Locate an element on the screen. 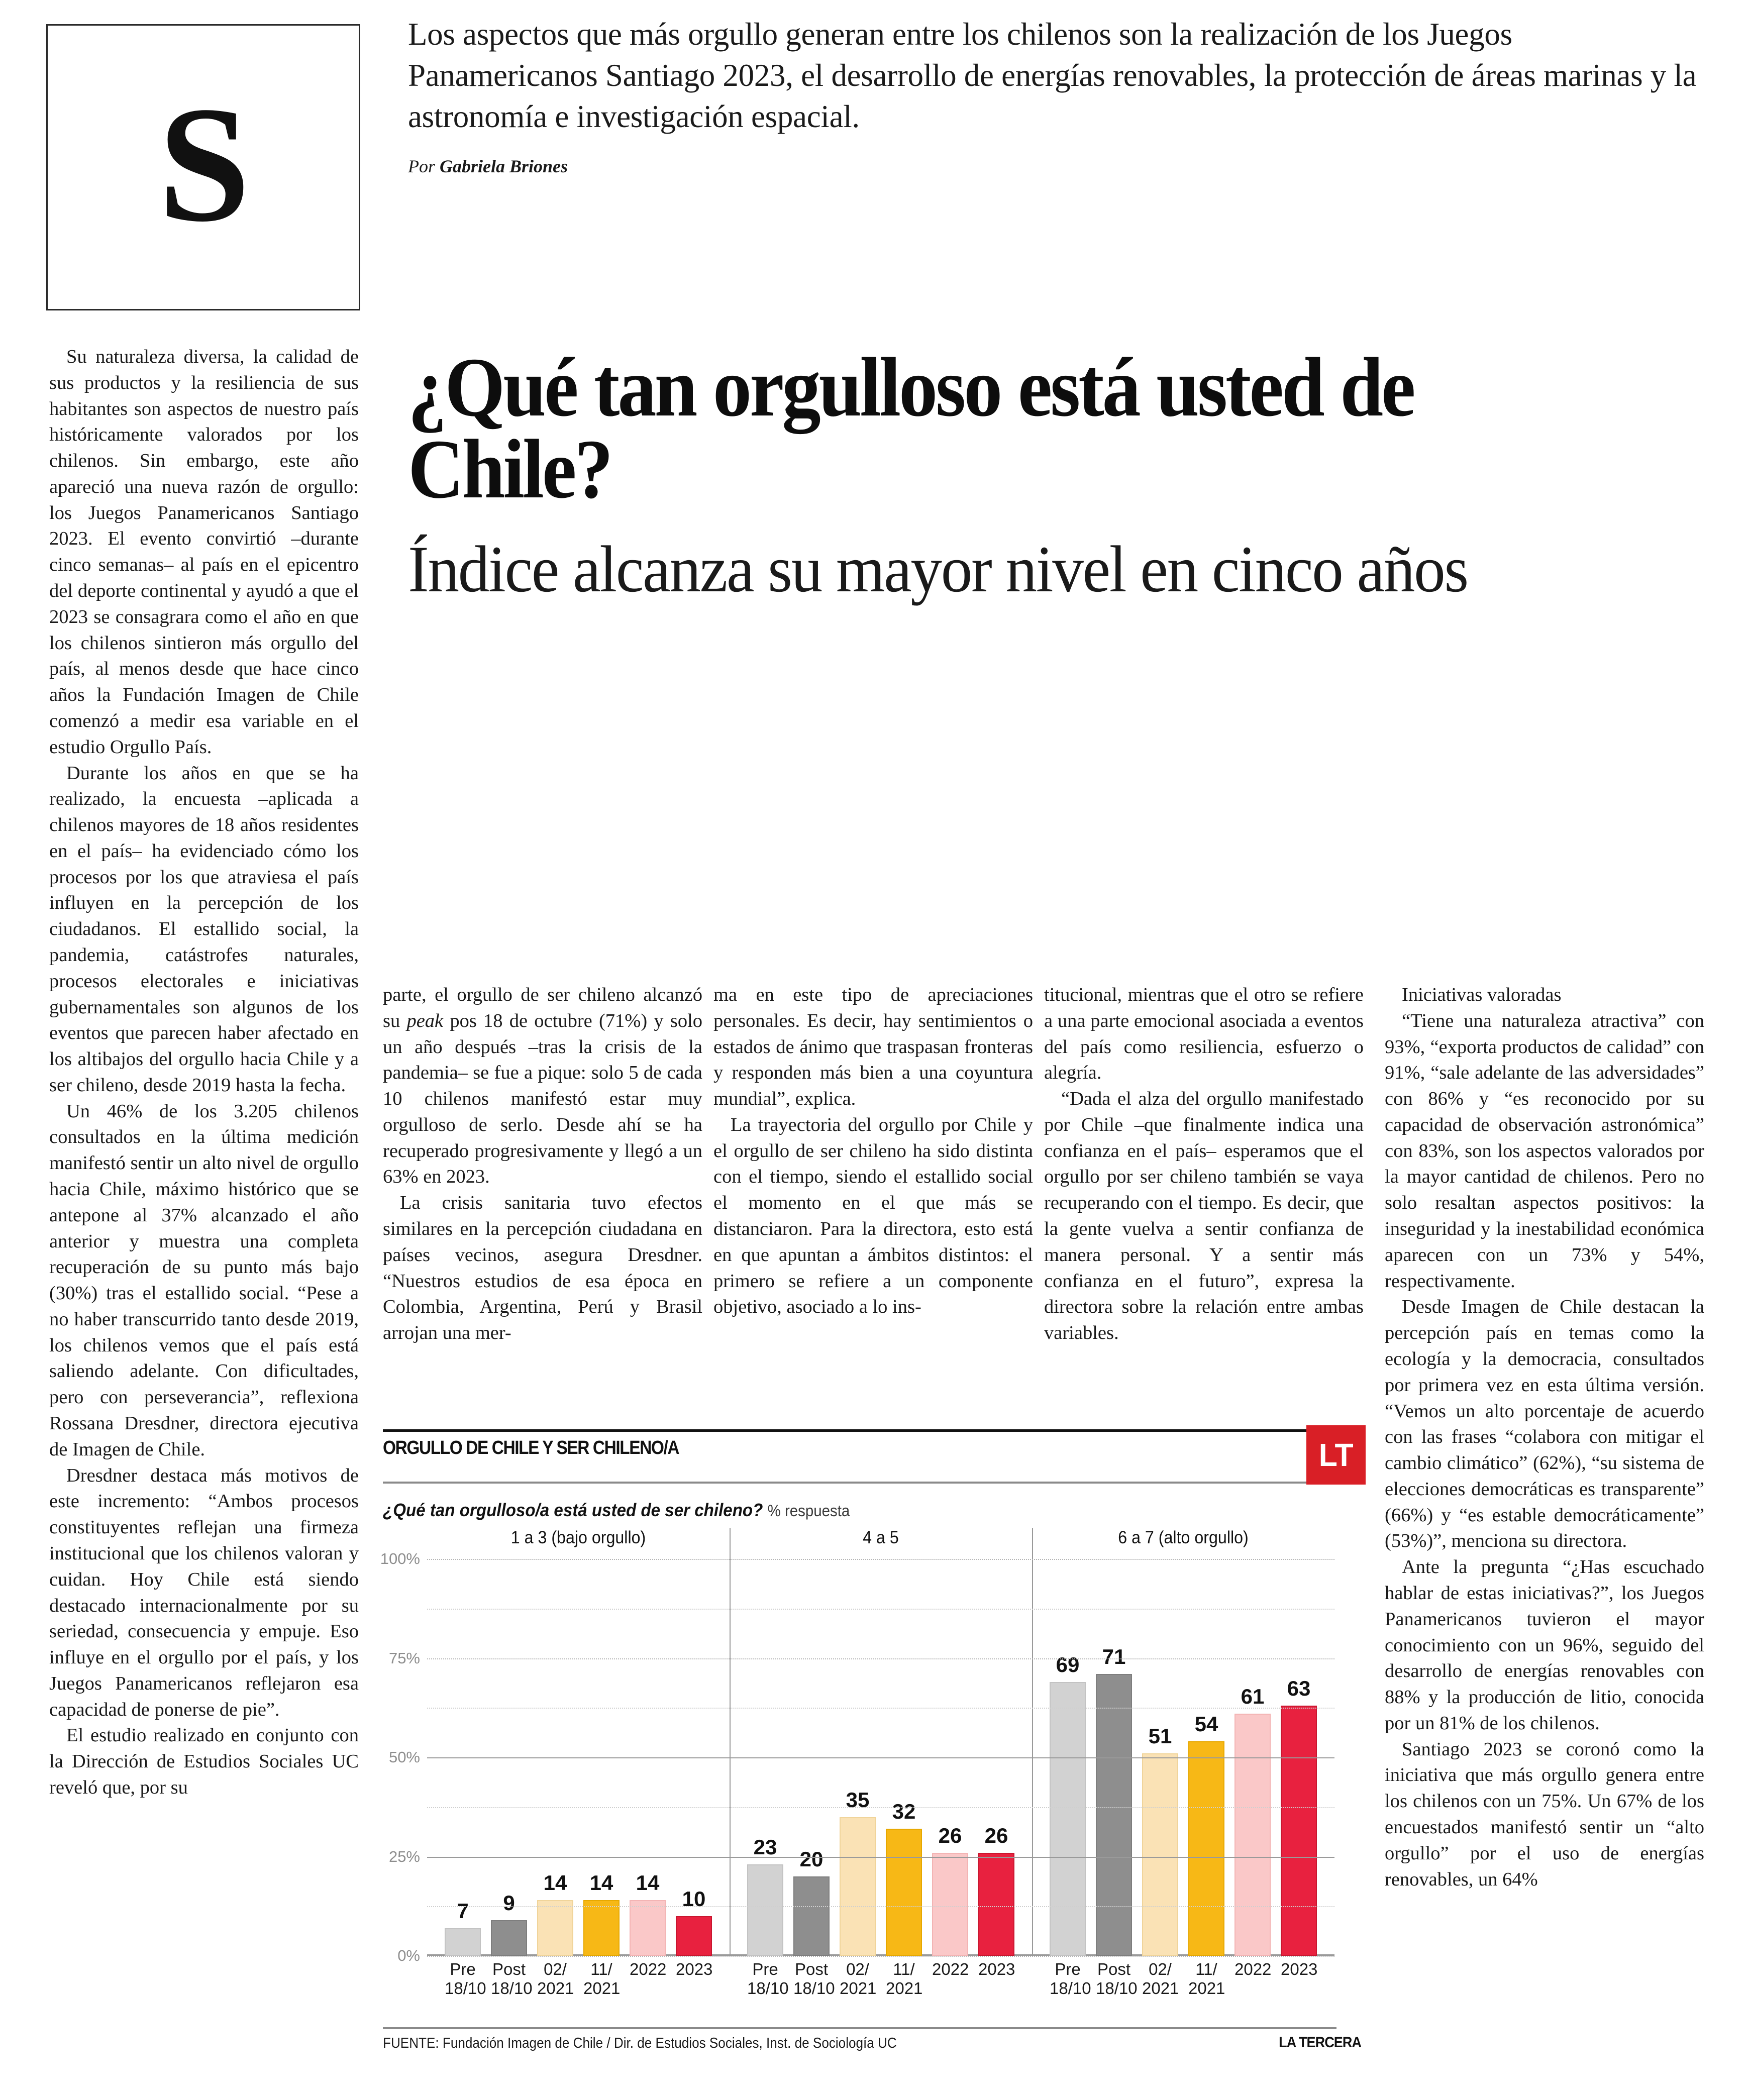  chart-y-tick-label: 75% is located at coordinates (404, 1658).